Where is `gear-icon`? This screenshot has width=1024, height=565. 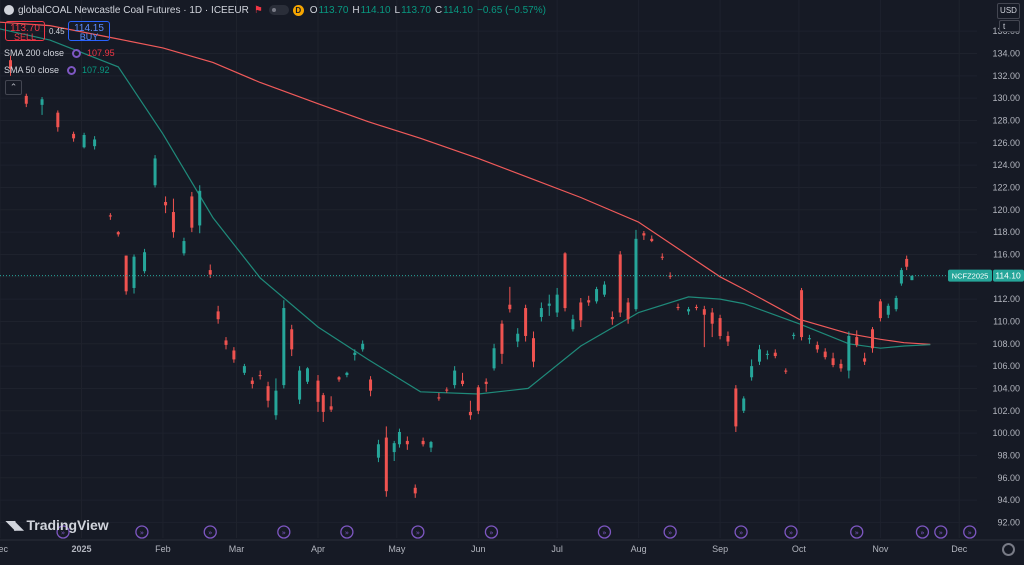
gear-icon is located at coordinates (1008, 549).